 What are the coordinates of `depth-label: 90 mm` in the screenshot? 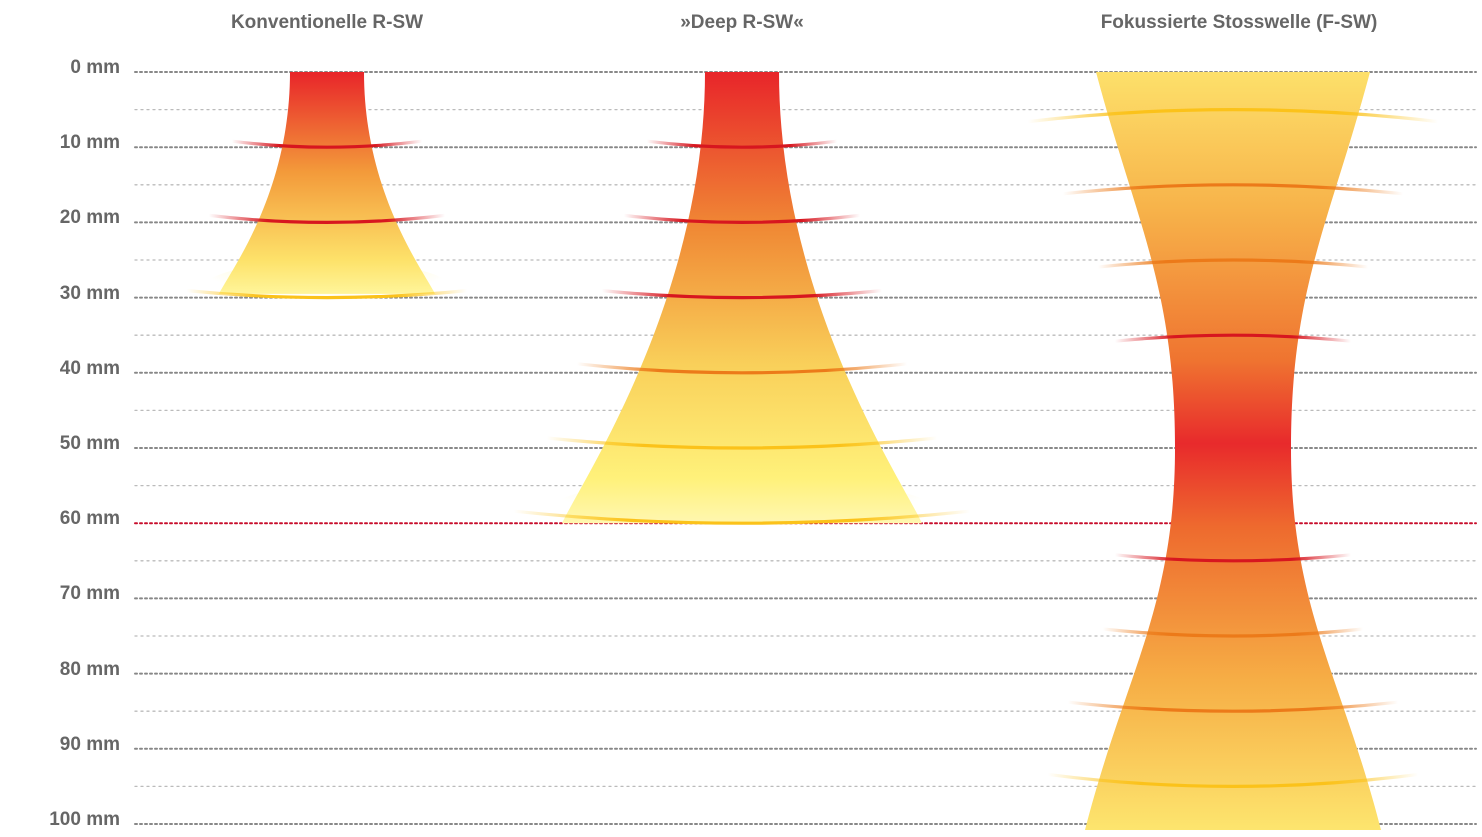 It's located at (89, 744).